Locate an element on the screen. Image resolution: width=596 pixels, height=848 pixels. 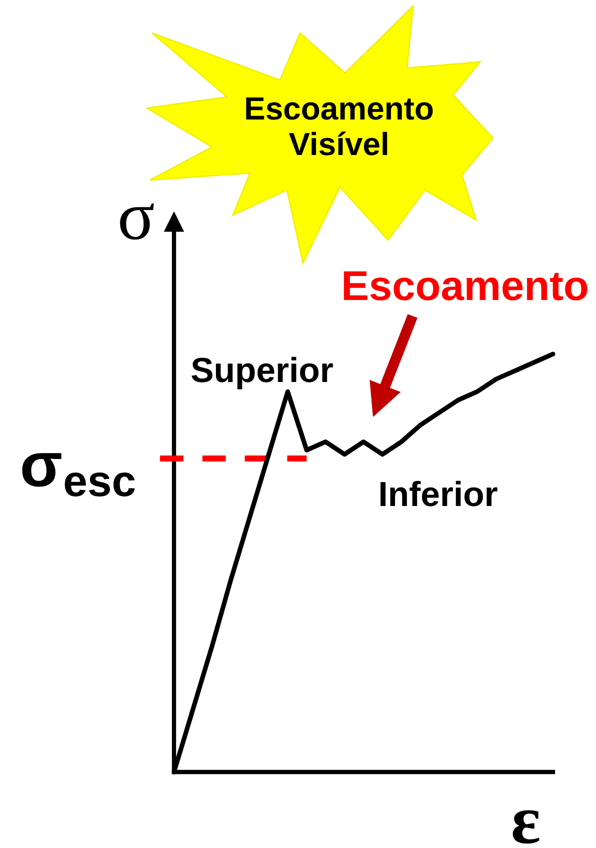
text: Escoamento is located at coordinates (466, 285).